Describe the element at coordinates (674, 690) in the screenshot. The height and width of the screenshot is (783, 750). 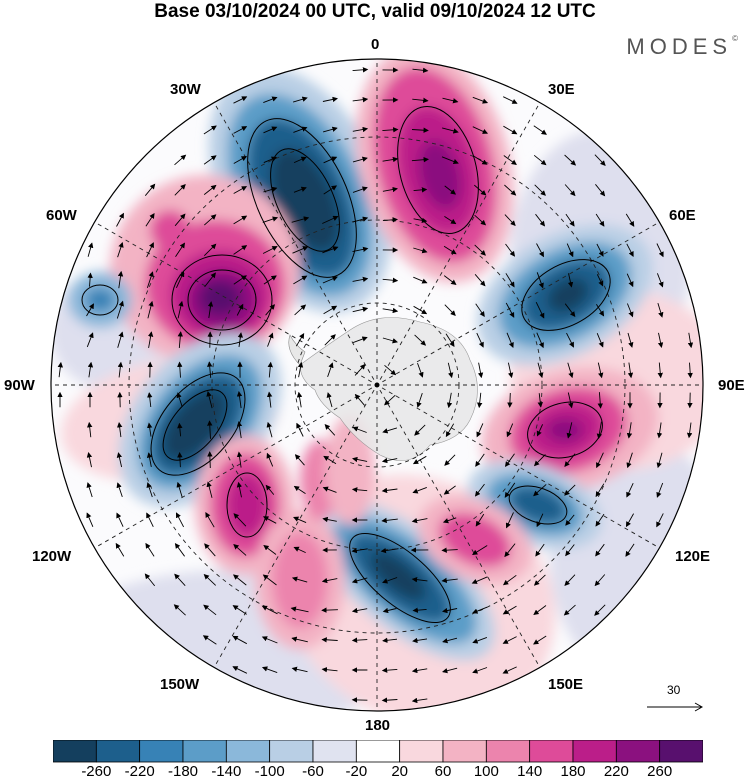
I see `vector-scale-value: 30` at that location.